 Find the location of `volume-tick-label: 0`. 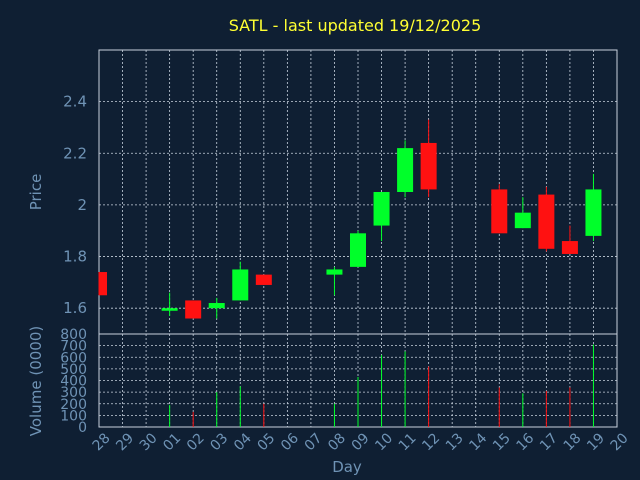

volume-tick-label: 0 is located at coordinates (82, 428).